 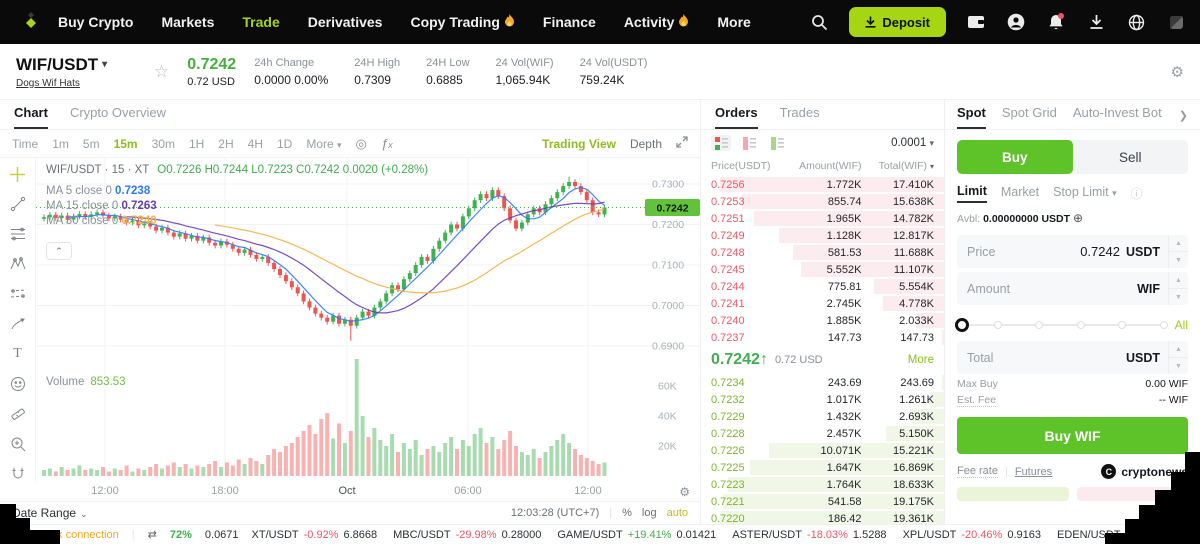 I want to click on news-card-positive, so click(x=1013, y=494).